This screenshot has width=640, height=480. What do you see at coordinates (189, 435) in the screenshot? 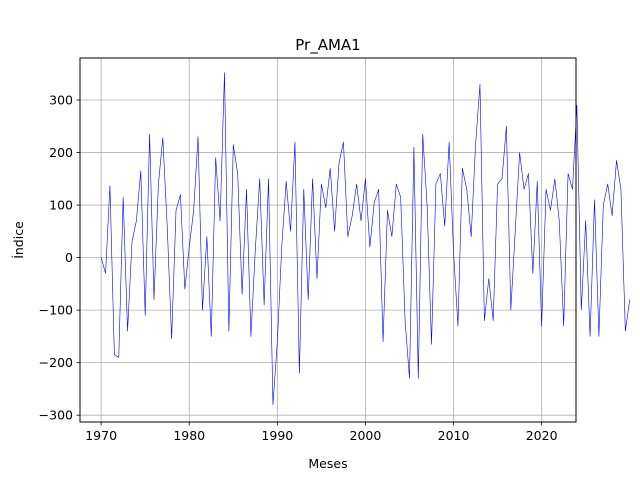
I see `x-tick-label: 1980` at bounding box center [189, 435].